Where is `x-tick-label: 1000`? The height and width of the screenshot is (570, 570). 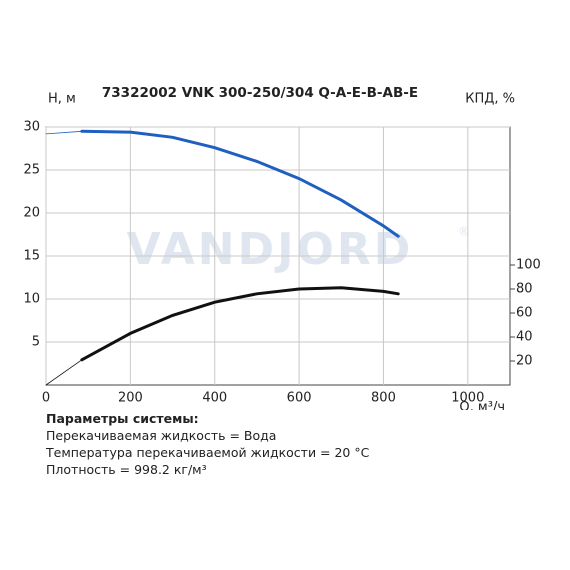
x-tick-label: 1000 is located at coordinates (467, 398).